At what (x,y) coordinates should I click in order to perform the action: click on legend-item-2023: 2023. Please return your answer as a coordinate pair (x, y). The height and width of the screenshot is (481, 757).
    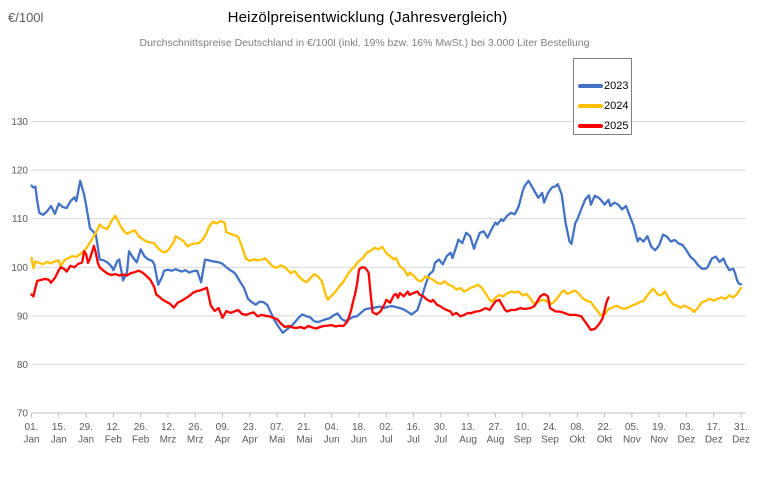
    Looking at the image, I should click on (603, 86).